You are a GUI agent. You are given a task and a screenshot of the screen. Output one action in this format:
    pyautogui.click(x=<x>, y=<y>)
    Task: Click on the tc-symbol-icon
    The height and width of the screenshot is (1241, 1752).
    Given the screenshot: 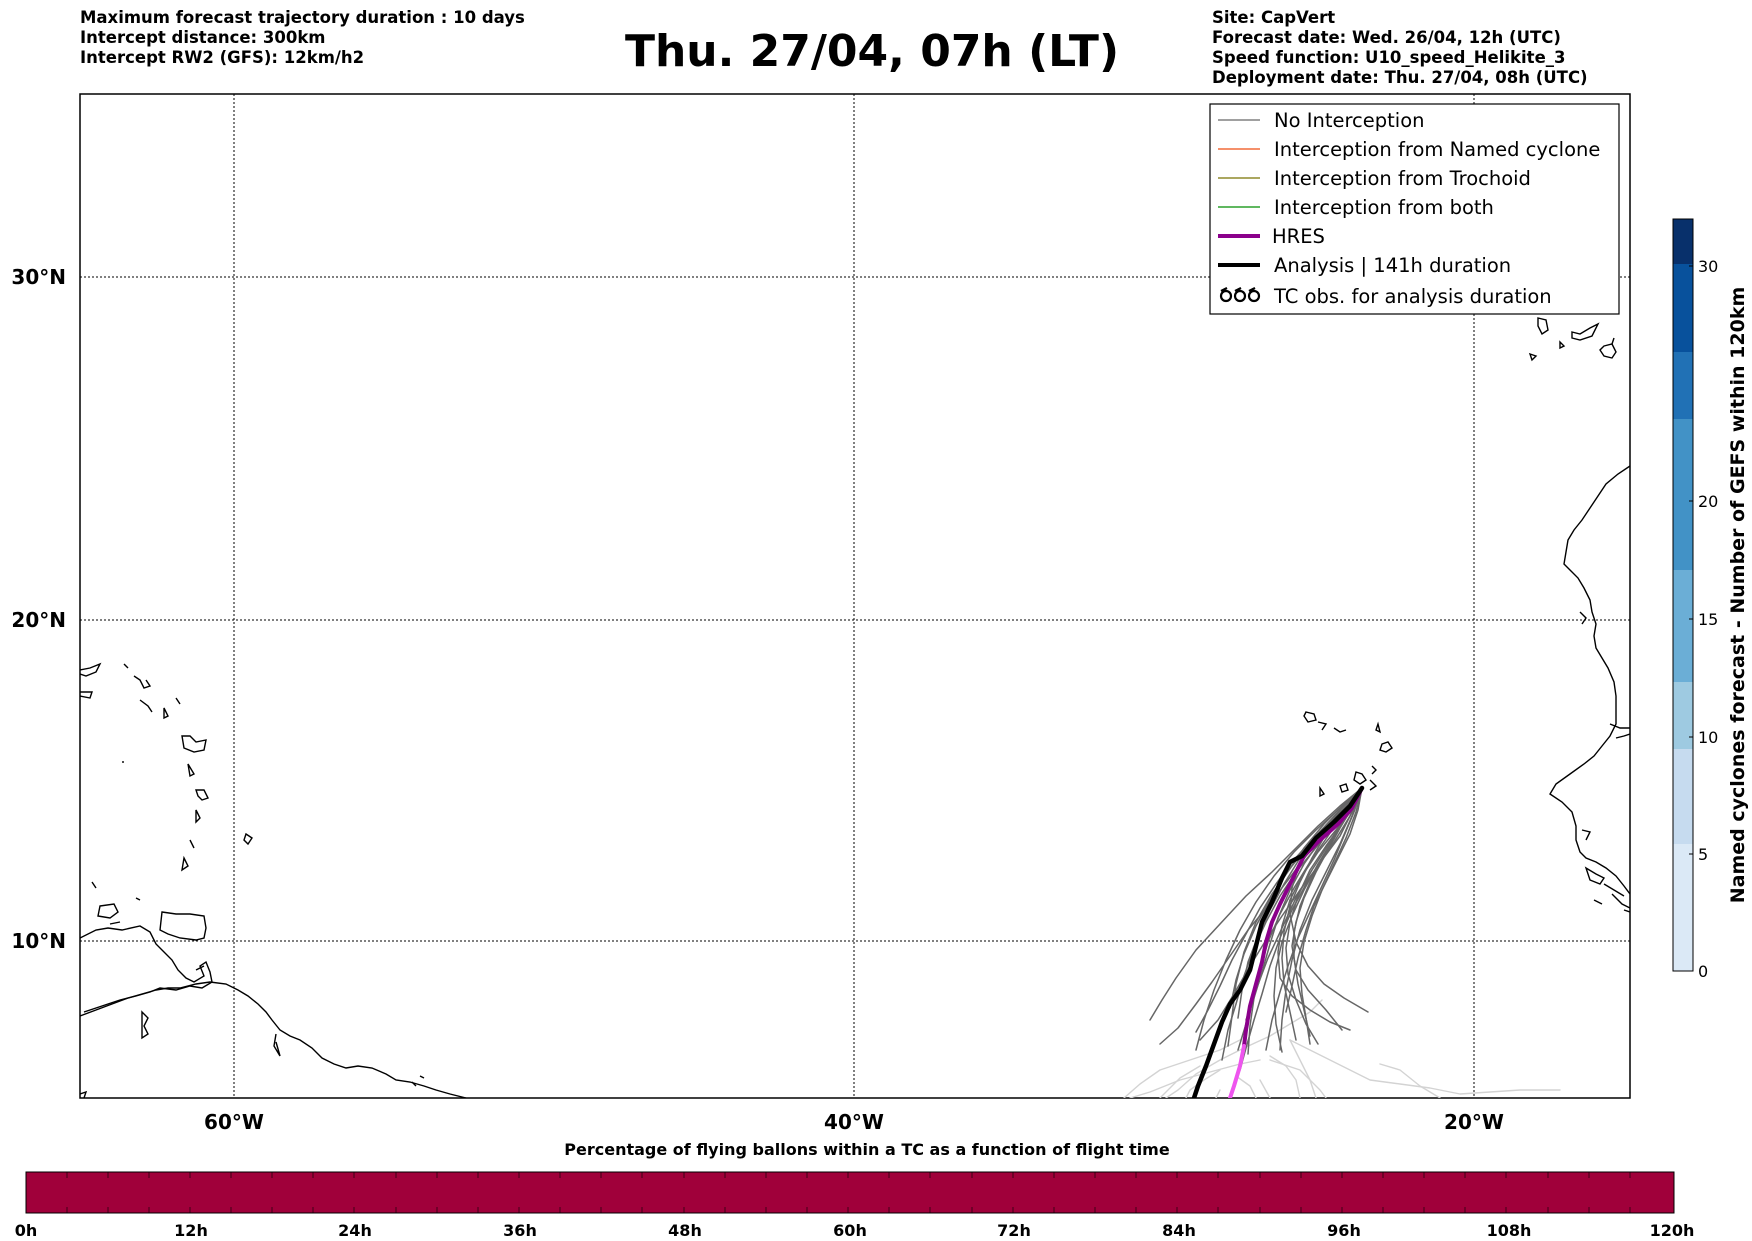 What is the action you would take?
    pyautogui.click(x=1240, y=295)
    